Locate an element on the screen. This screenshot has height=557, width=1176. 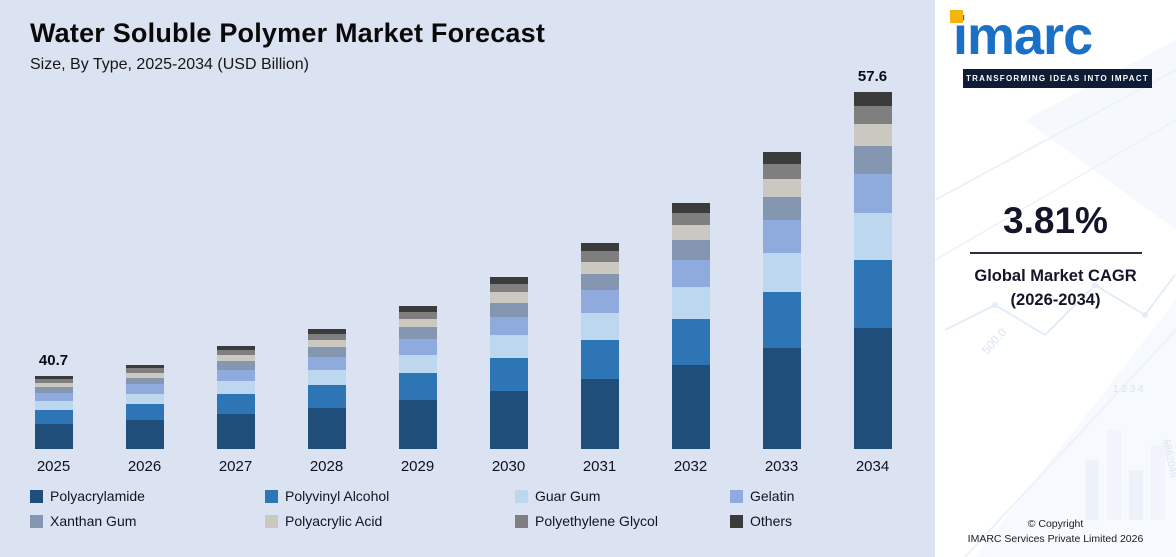
x-axis-label-2034: 2034 is located at coordinates (872, 466).